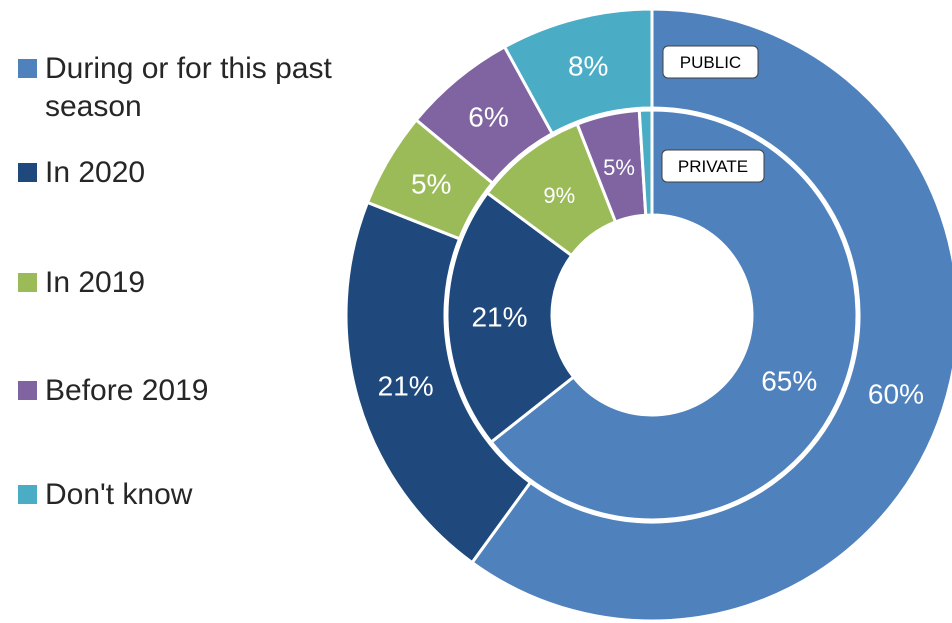 The width and height of the screenshot is (952, 623). I want to click on outer-slice-label-before-2019: 6%, so click(488, 116).